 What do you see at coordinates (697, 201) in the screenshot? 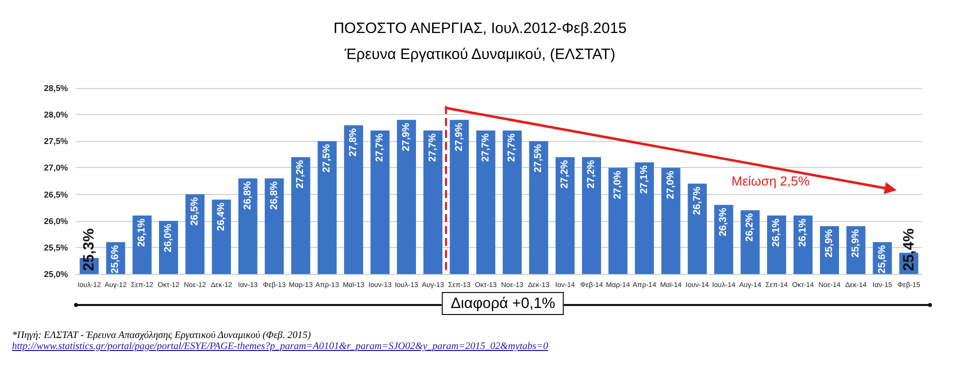
I see `data-label: 26,7%` at bounding box center [697, 201].